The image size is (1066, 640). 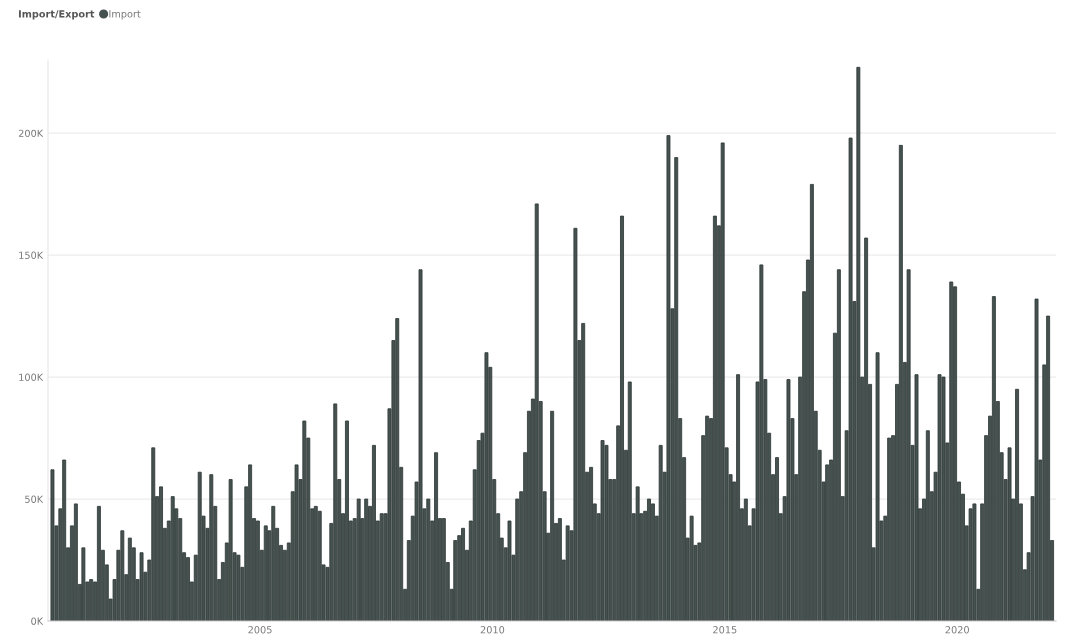 What do you see at coordinates (34, 499) in the screenshot?
I see `y-tick-label: 50K` at bounding box center [34, 499].